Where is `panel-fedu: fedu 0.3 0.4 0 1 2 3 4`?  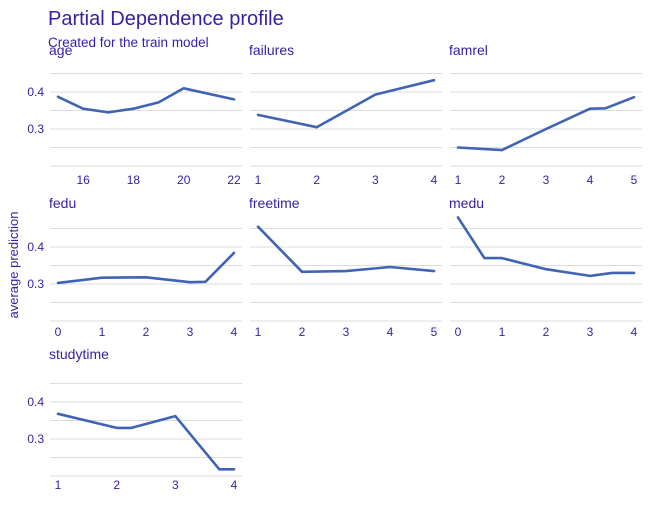
panel-fedu: fedu 0.3 0.4 0 1 2 3 4 is located at coordinates (134, 267).